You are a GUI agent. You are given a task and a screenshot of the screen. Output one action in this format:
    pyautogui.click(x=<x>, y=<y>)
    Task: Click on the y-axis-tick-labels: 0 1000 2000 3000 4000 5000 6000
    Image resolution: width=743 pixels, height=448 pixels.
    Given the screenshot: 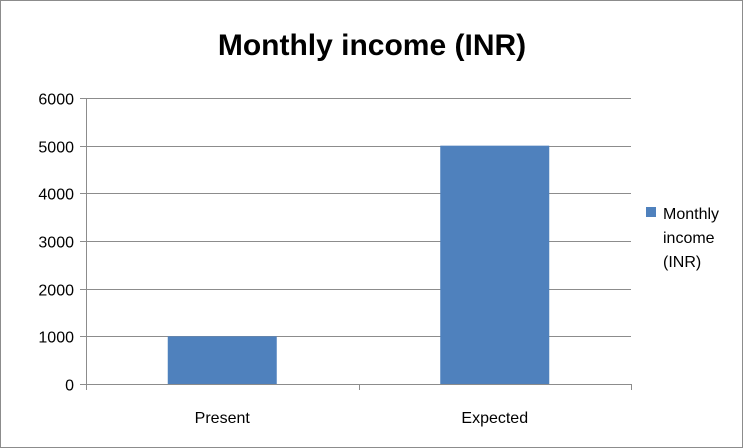 What is the action you would take?
    pyautogui.click(x=56, y=243)
    